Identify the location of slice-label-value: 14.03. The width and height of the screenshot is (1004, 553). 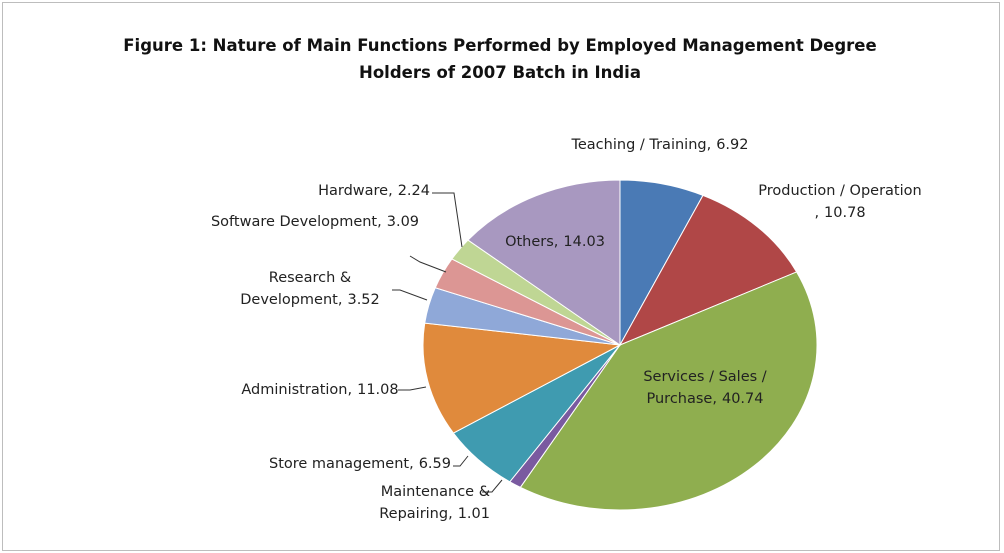
(584, 242).